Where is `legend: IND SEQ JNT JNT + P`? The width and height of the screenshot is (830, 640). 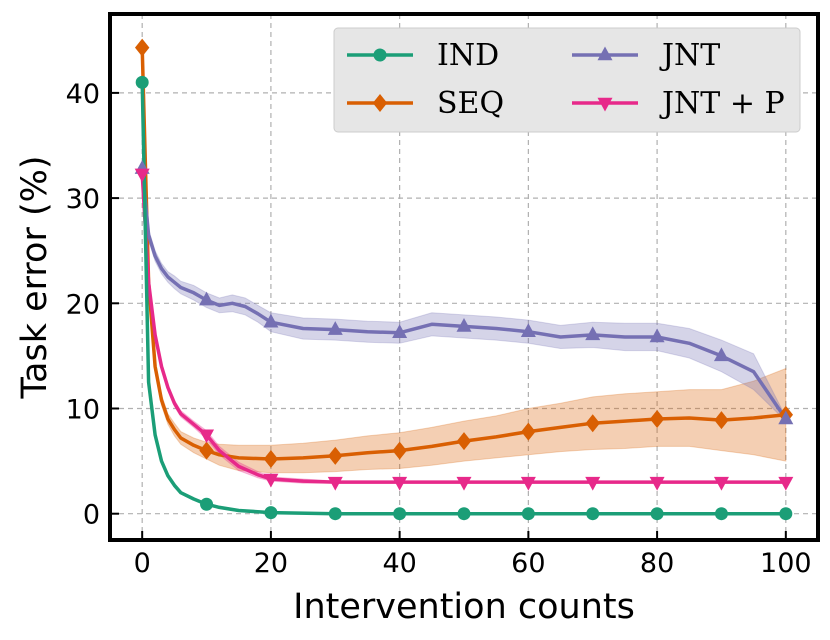 legend: IND SEQ JNT JNT + P is located at coordinates (567, 80).